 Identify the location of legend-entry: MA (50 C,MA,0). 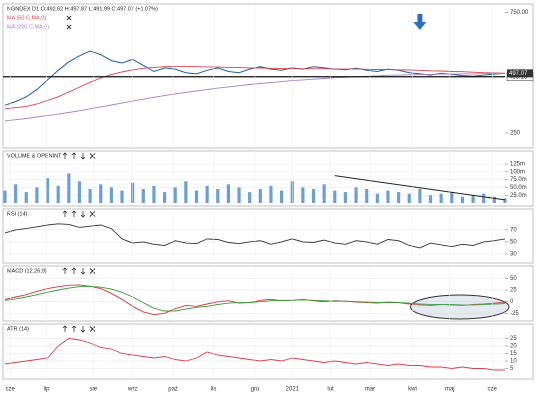
(26, 18).